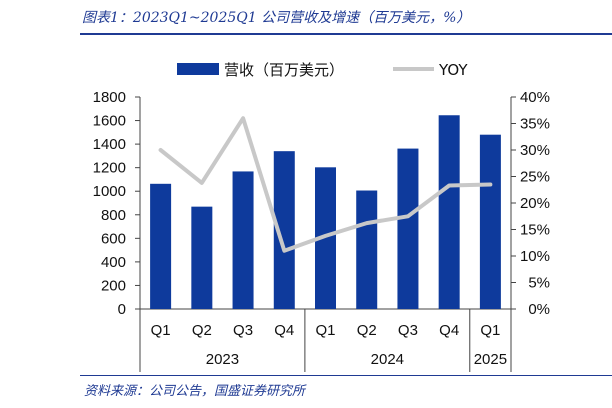 The width and height of the screenshot is (612, 408). Describe the element at coordinates (346, 375) in the screenshot. I see `source-rule` at that location.